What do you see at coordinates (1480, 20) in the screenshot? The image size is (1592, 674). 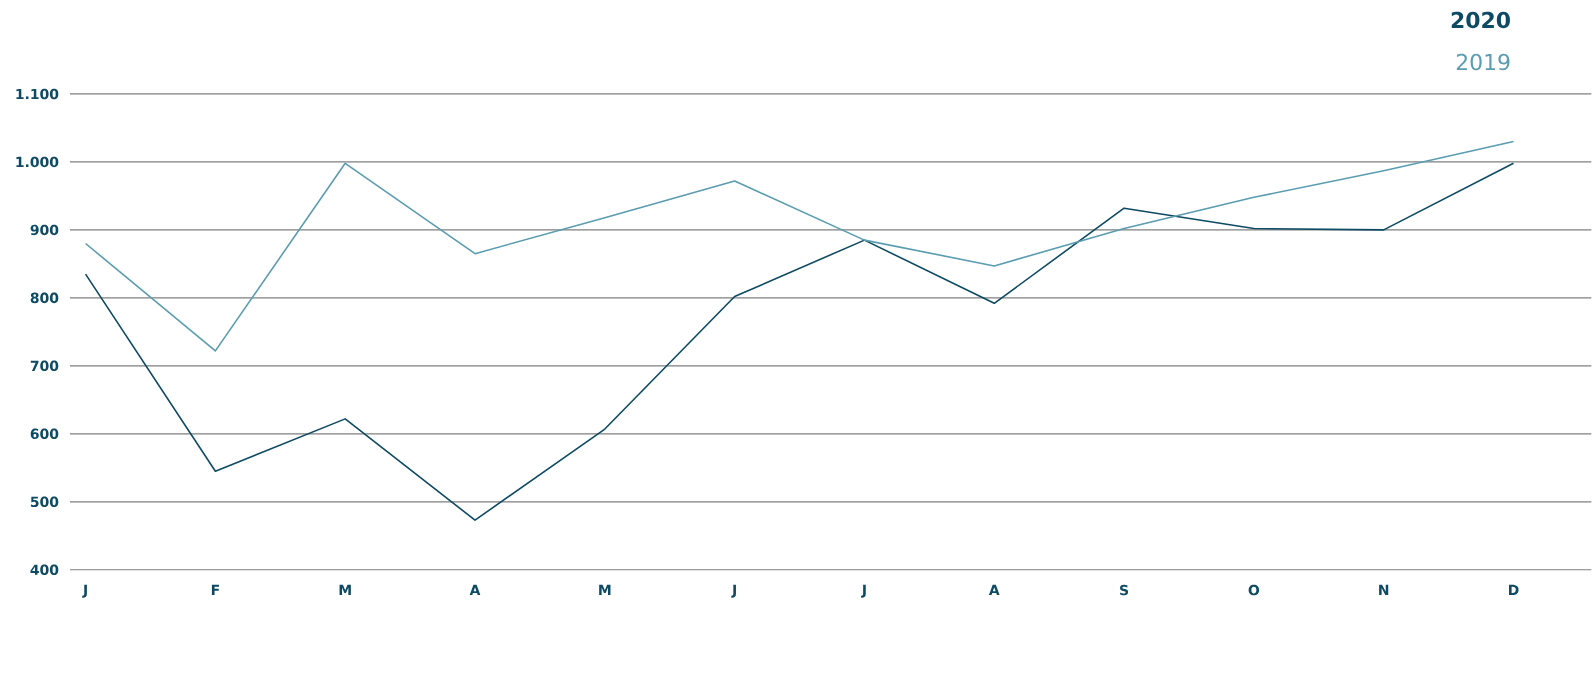 I see `text: 2020` at bounding box center [1480, 20].